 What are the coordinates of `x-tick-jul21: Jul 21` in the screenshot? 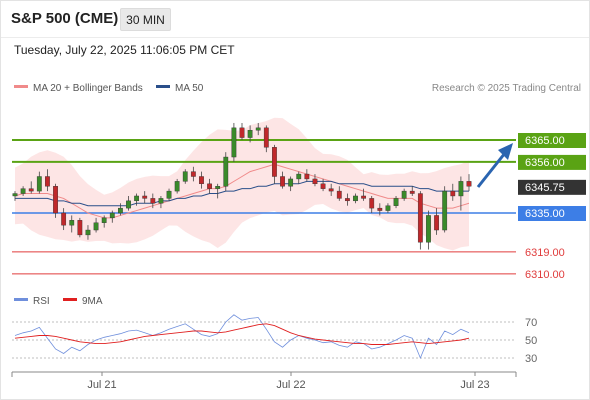 It's located at (101, 385).